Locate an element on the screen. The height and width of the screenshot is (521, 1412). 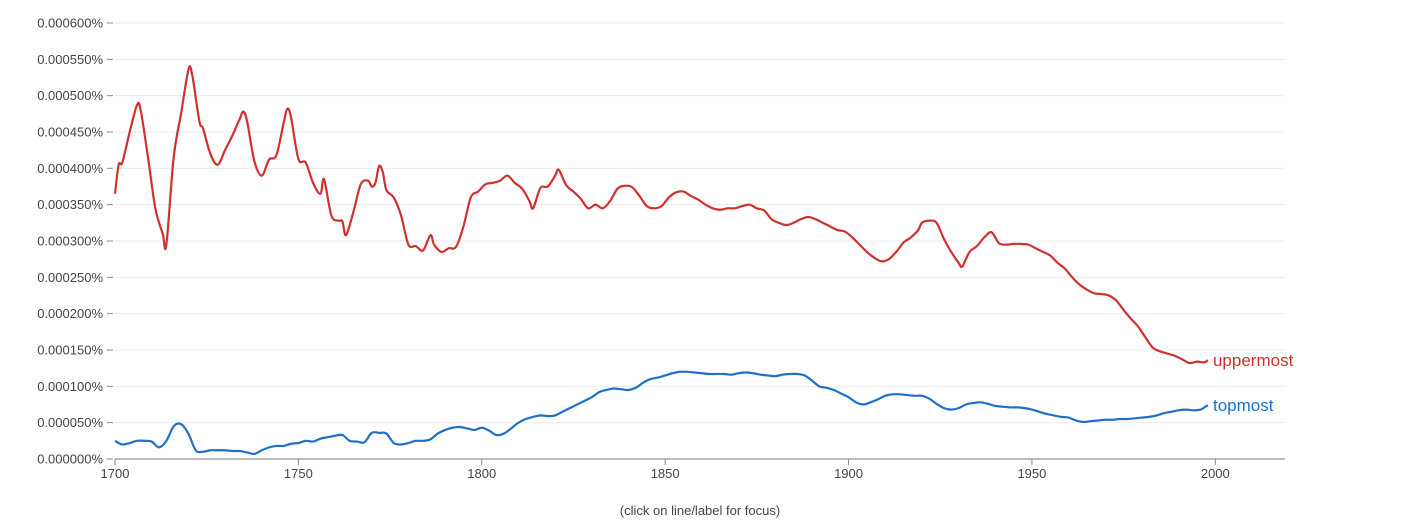
y-tick-label: 0.000250% is located at coordinates (70, 277).